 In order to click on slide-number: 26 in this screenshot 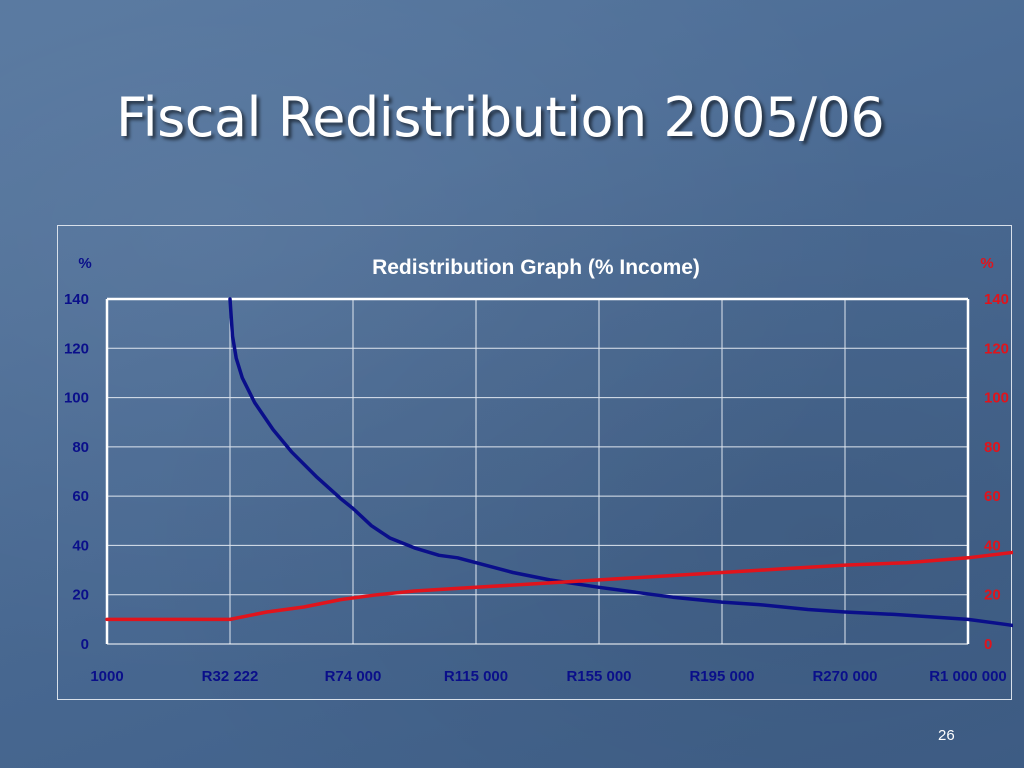, I will do `click(946, 735)`.